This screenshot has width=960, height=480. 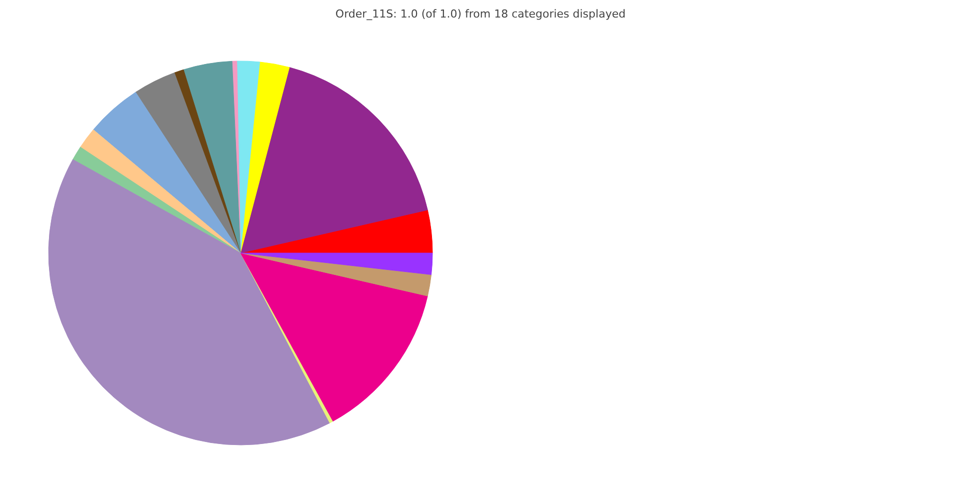 I want to click on text: Order_11S: 1.0 (of 1.0) from 18 categories displayed, so click(x=480, y=14).